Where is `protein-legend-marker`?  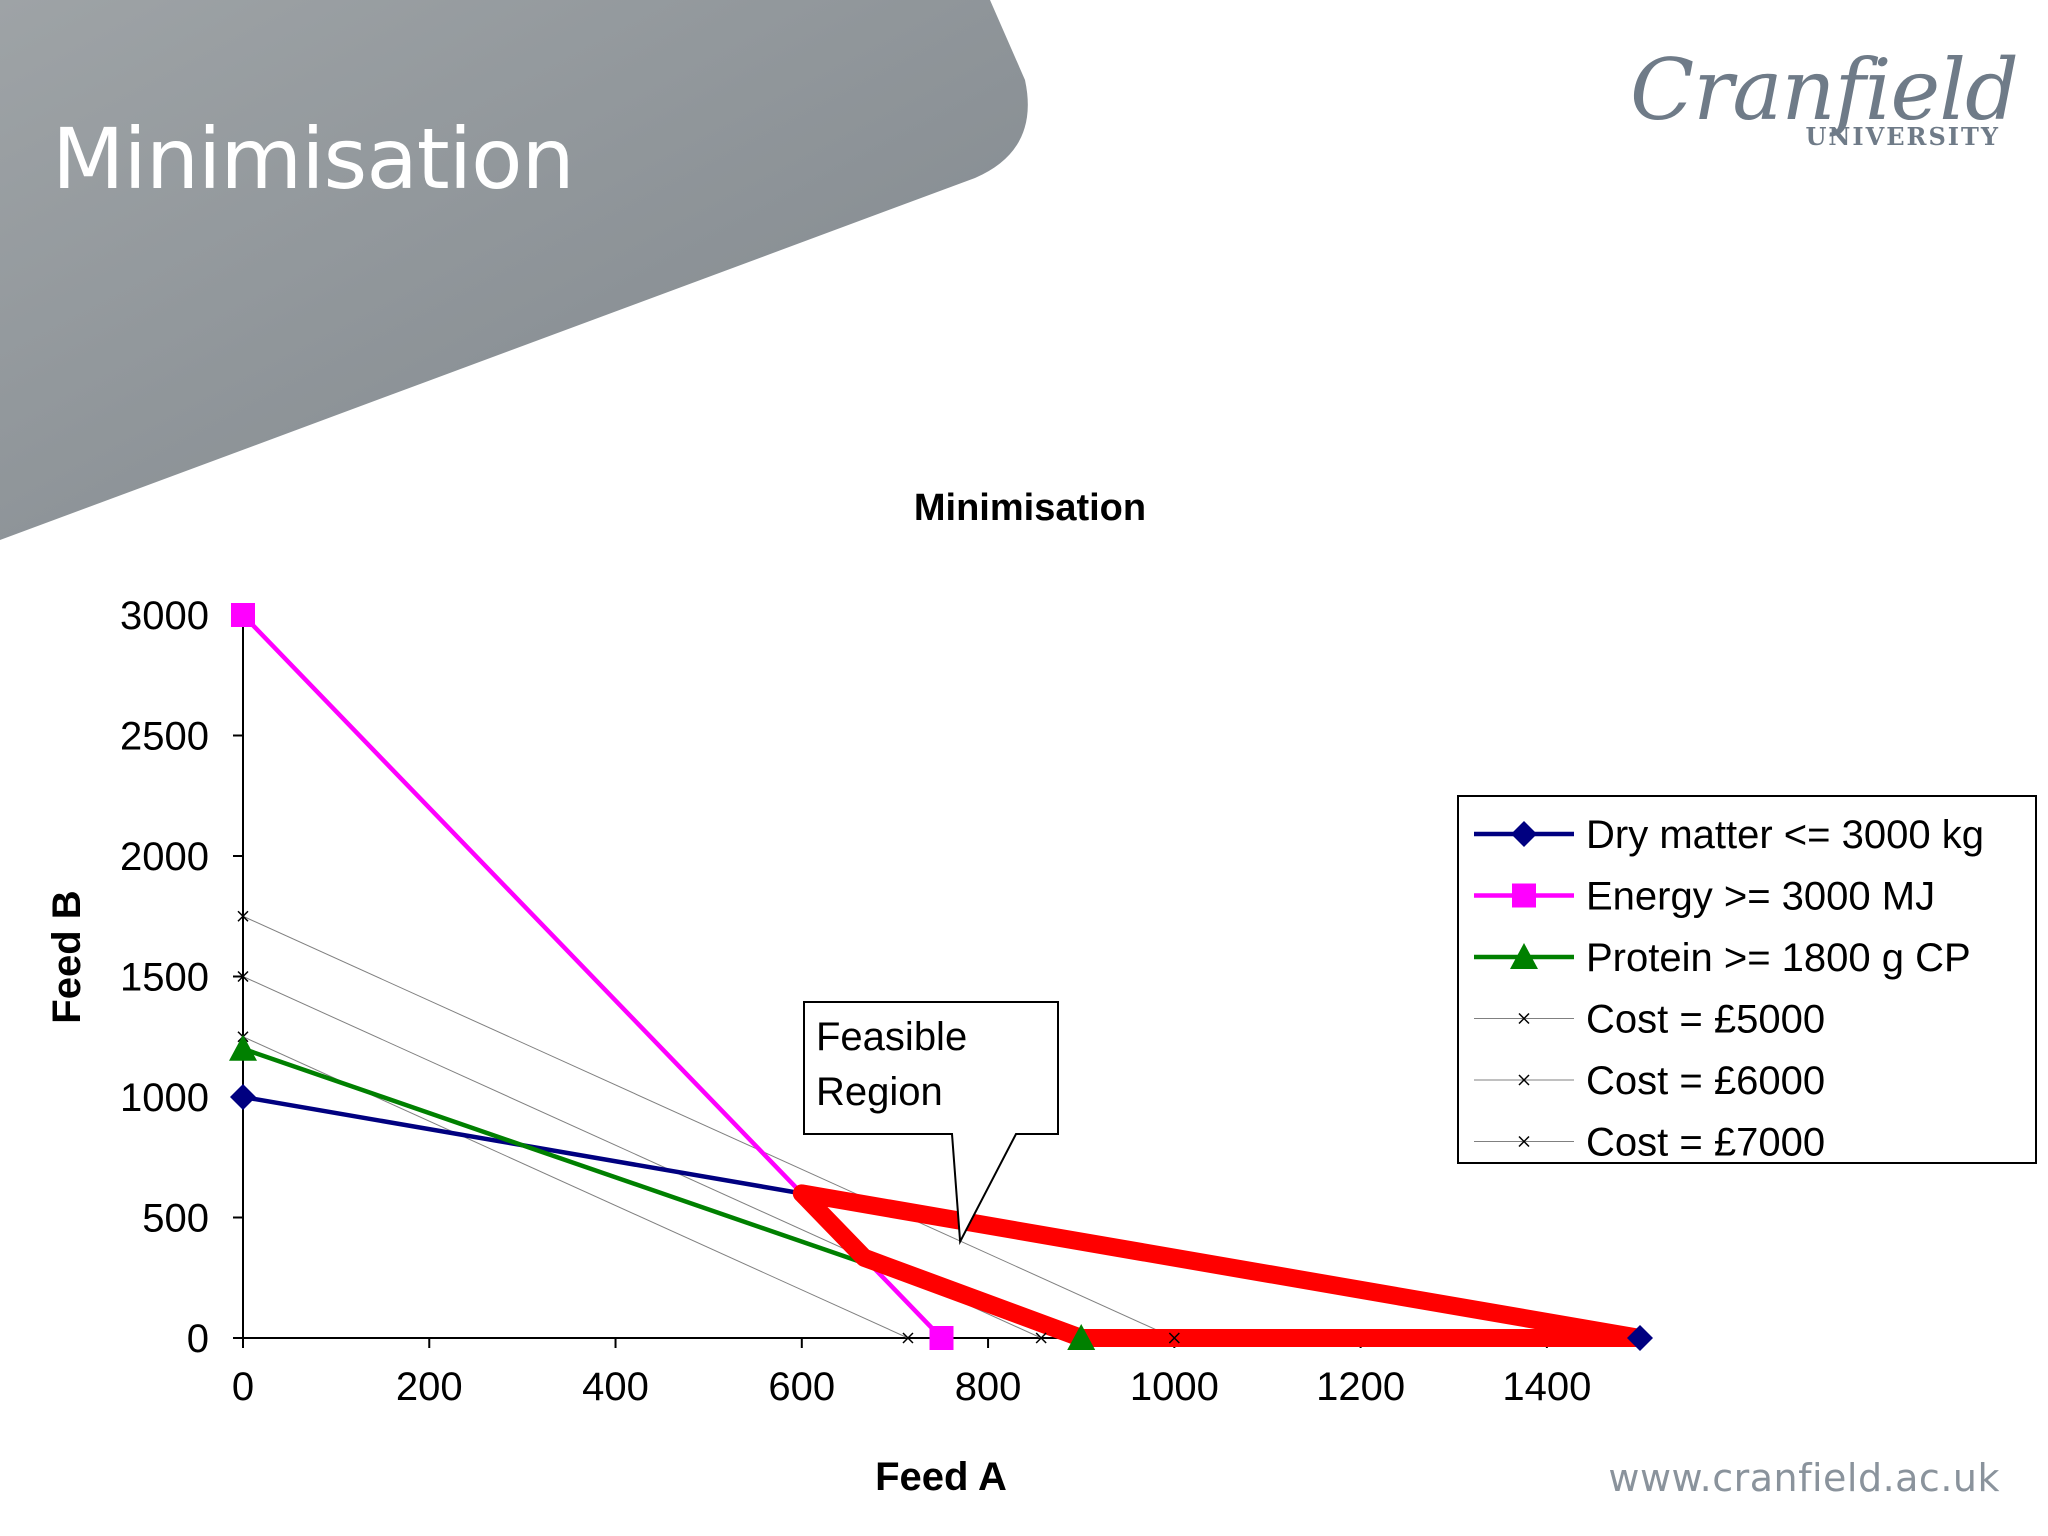
protein-legend-marker is located at coordinates (1524, 956).